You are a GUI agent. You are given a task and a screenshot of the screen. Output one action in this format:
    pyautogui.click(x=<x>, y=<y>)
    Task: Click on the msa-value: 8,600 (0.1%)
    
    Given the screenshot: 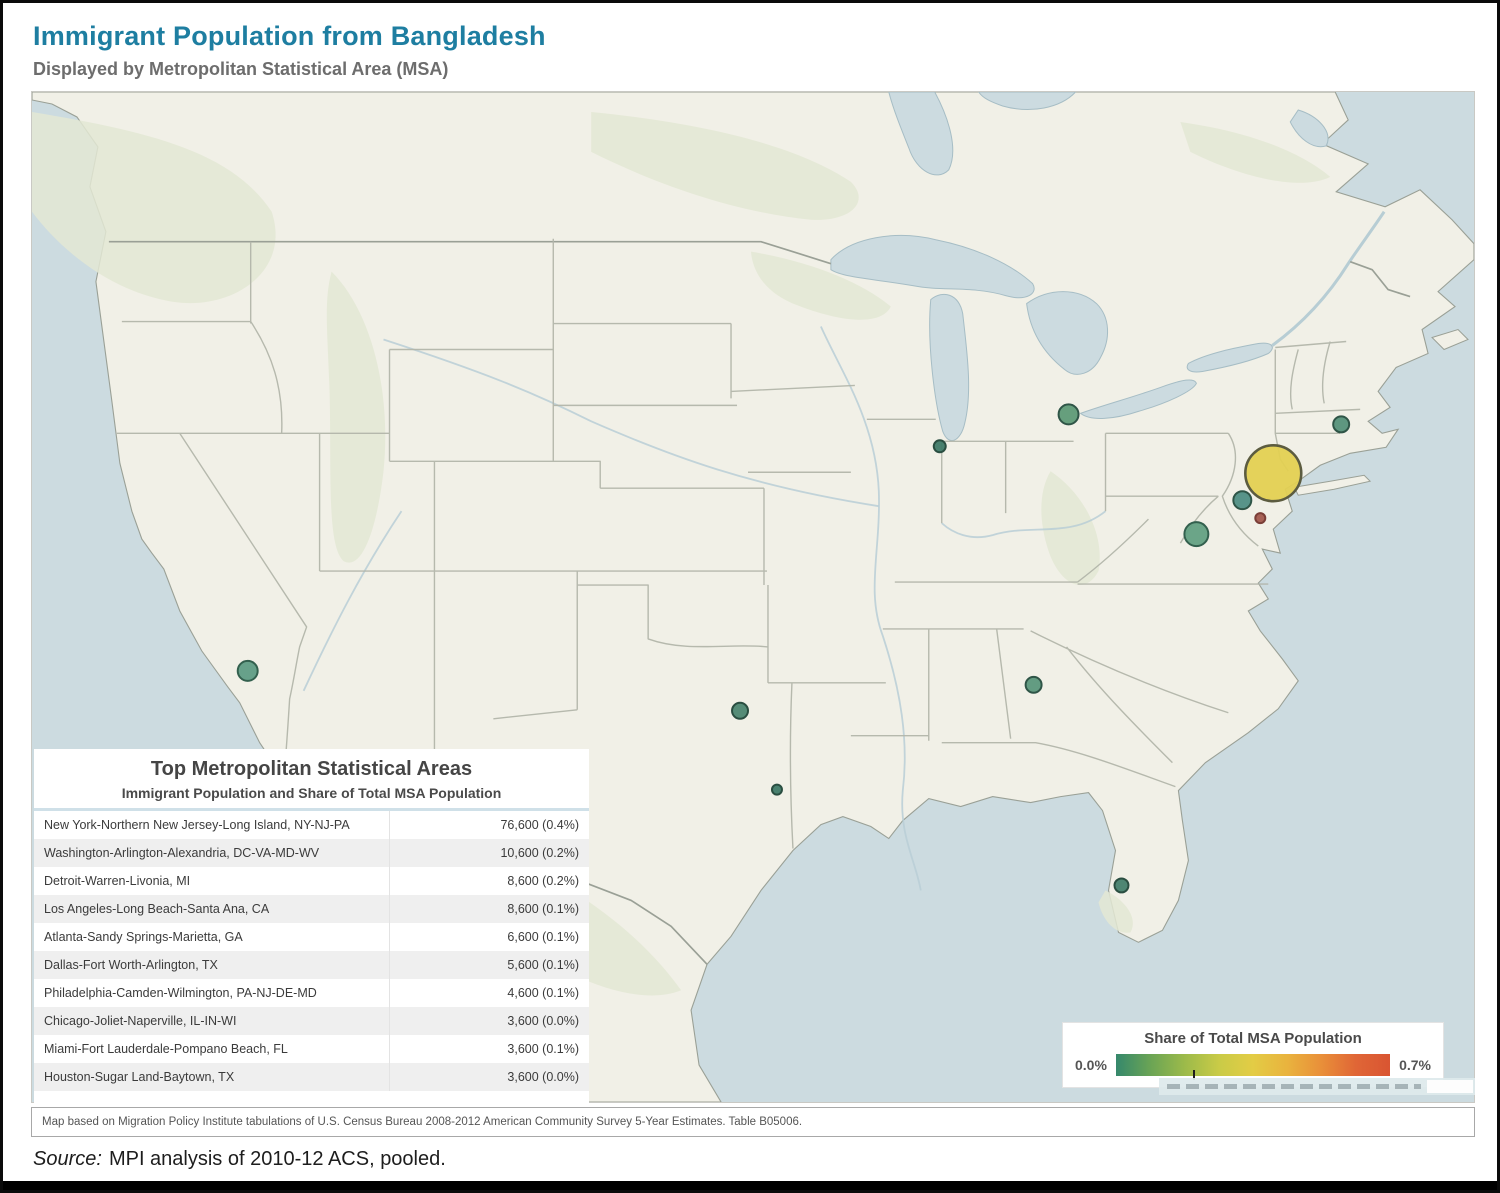 What is the action you would take?
    pyautogui.click(x=543, y=909)
    